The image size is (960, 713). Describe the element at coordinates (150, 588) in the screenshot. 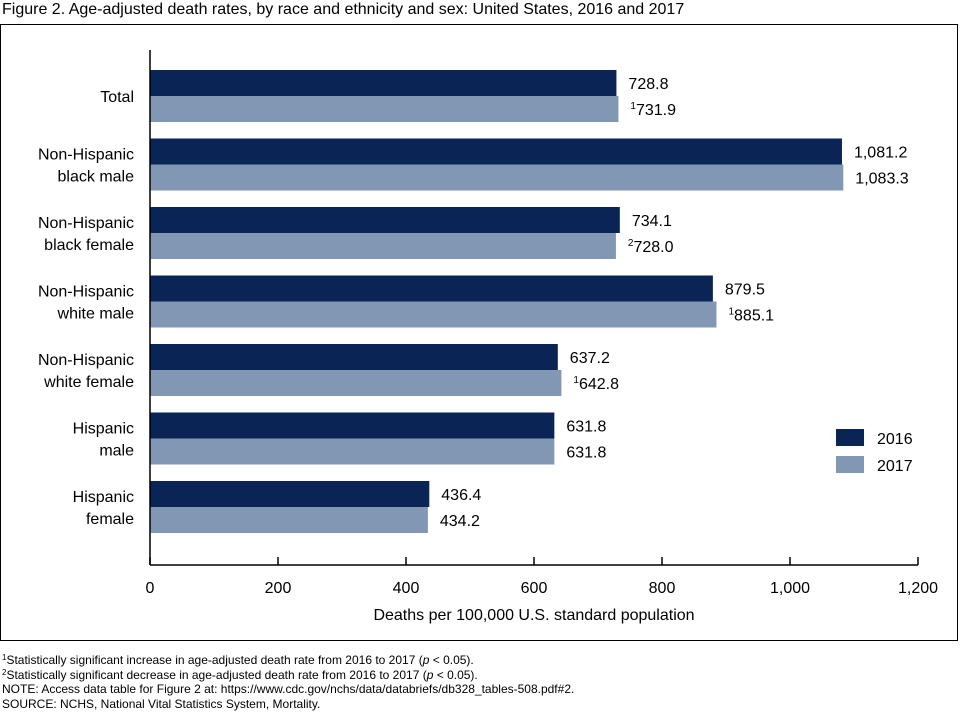

I see `x-tick-label-0: 0` at that location.